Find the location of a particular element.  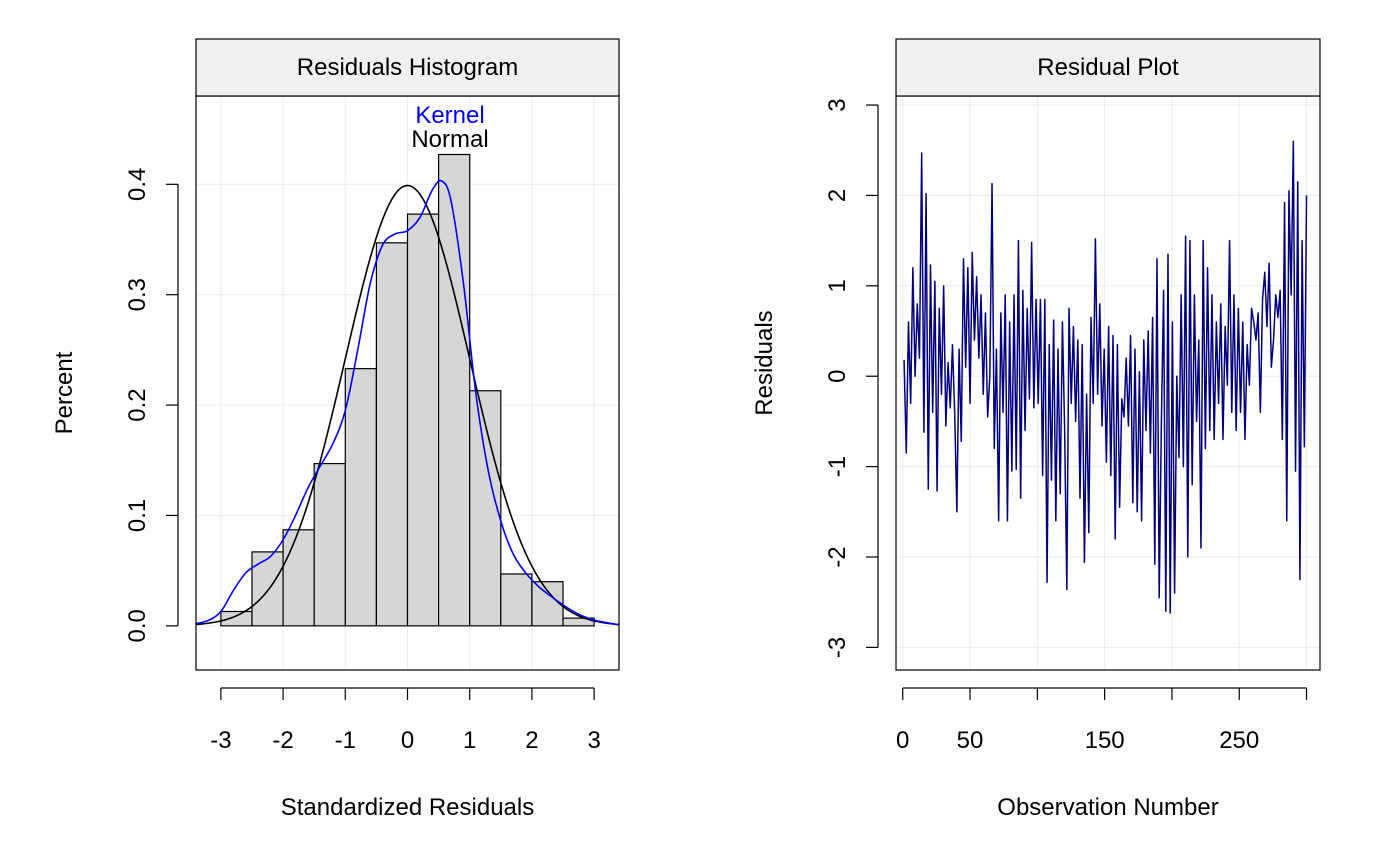

residual-y-tick-label: -3 is located at coordinates (837, 647).